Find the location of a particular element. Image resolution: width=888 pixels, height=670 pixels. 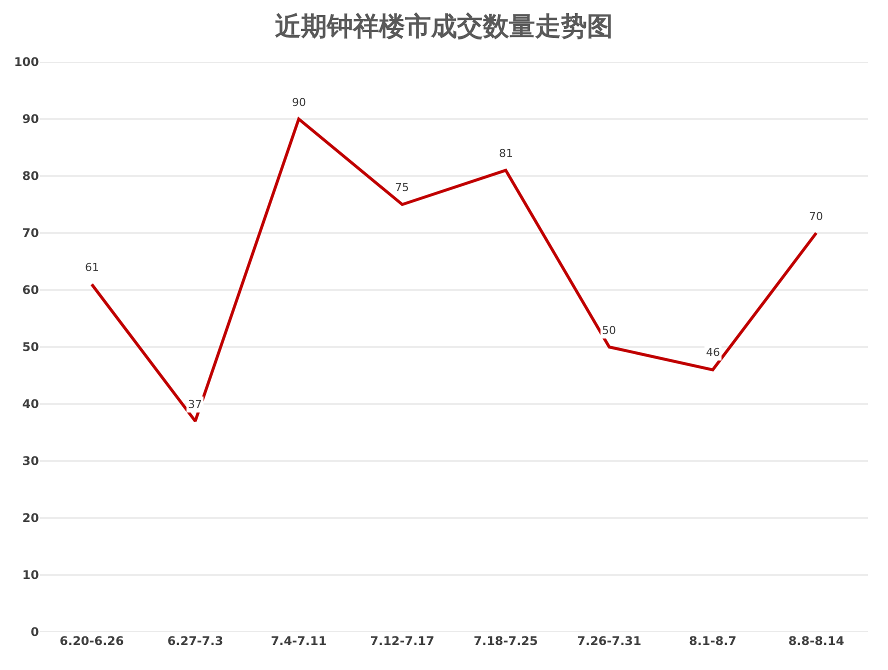

data-label: 46 is located at coordinates (713, 352).